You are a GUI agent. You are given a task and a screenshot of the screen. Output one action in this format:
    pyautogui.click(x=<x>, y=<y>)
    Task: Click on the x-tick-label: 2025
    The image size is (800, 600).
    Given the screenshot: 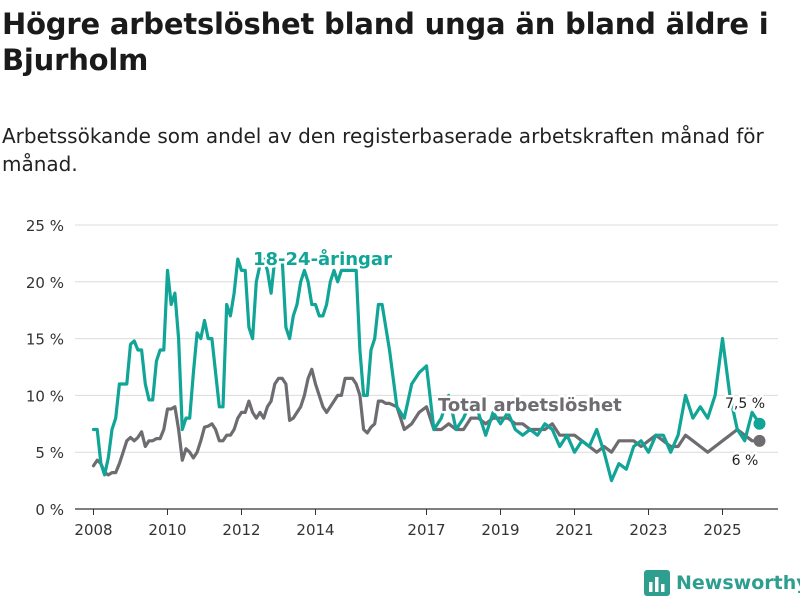 What is the action you would take?
    pyautogui.click(x=722, y=530)
    